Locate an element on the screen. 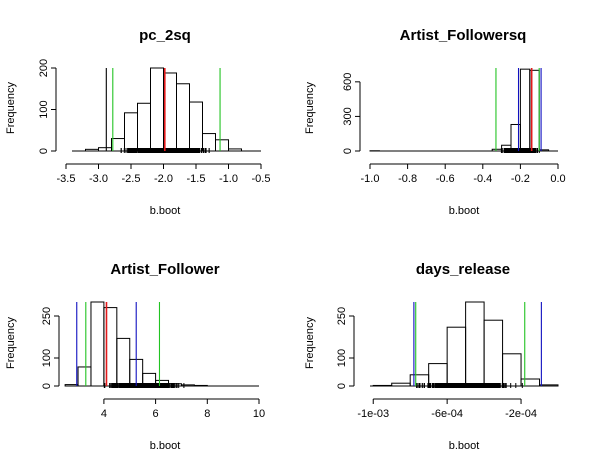 This screenshot has height=471, width=598. panel-title: days_release is located at coordinates (463, 269).